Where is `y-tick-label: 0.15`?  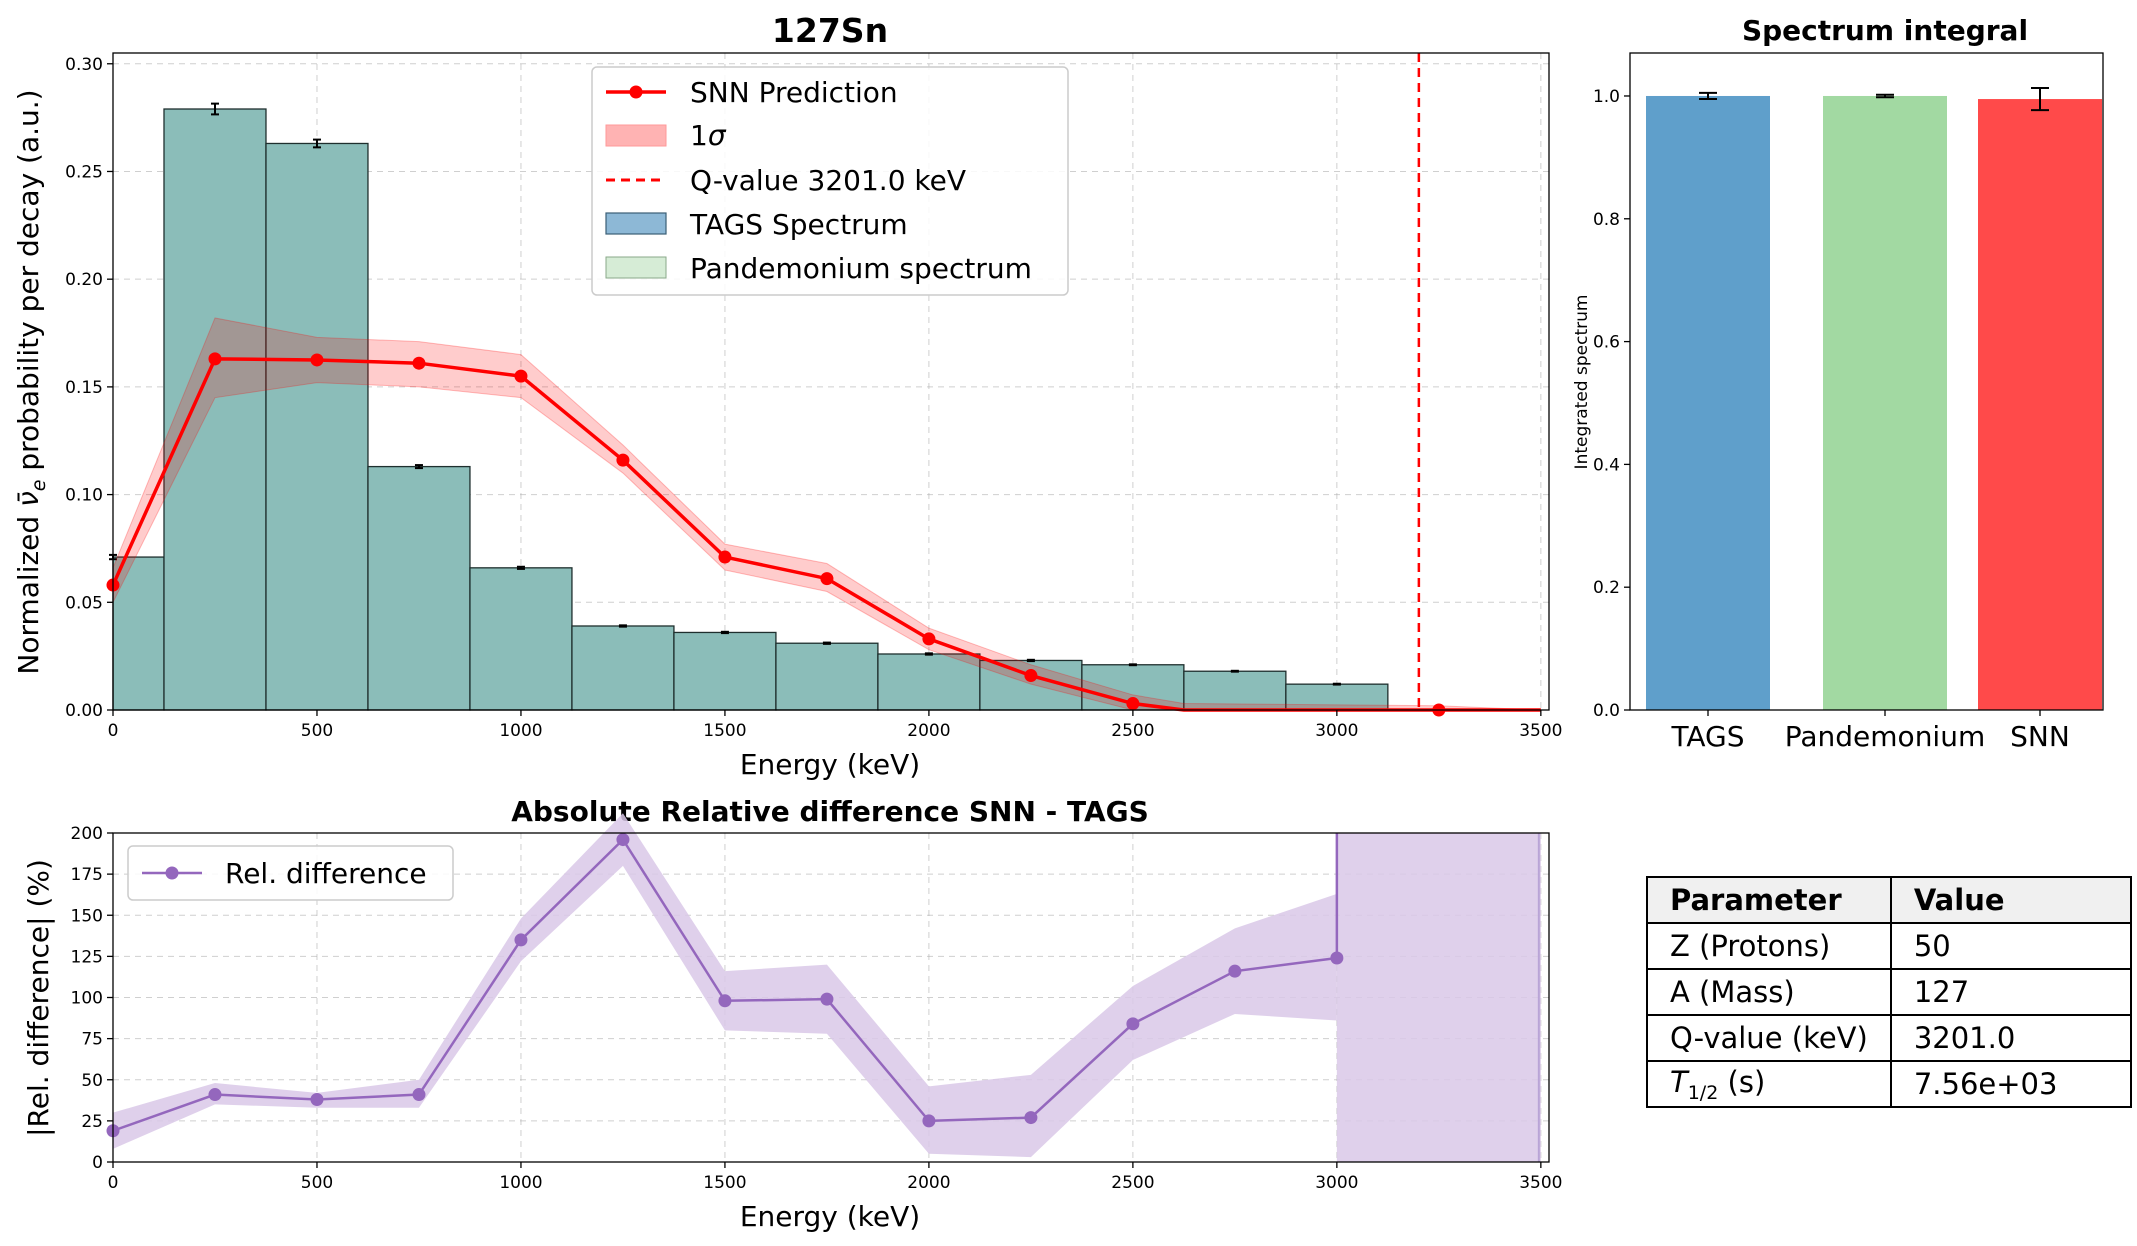
y-tick-label: 0.15 is located at coordinates (84, 388).